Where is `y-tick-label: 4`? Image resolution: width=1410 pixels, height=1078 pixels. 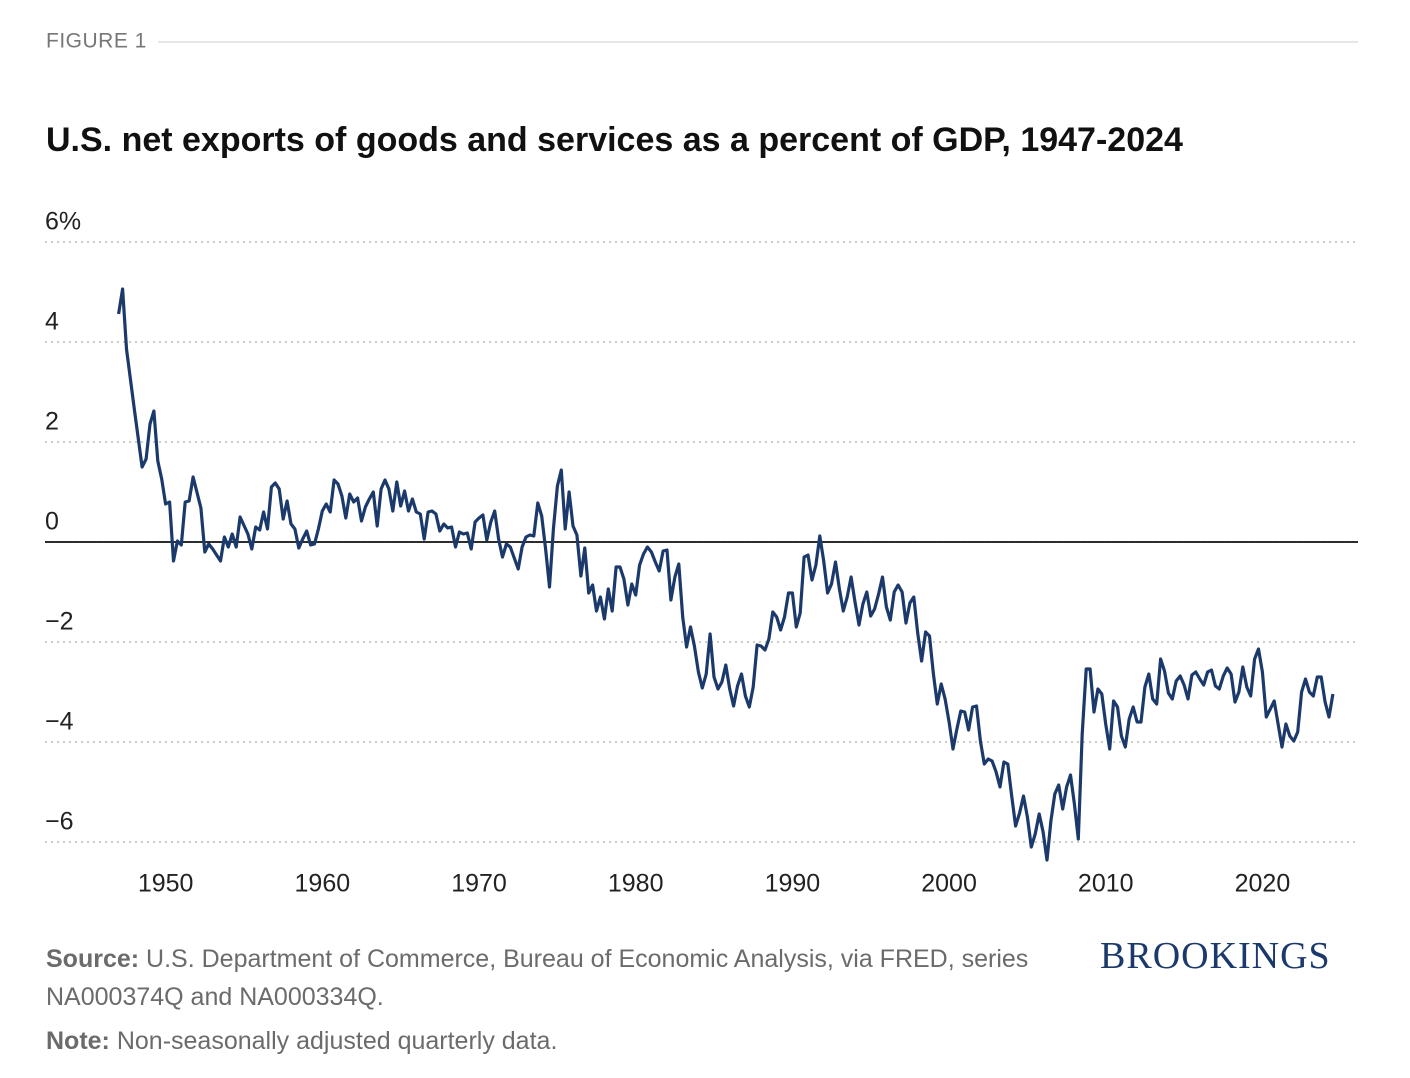 y-tick-label: 4 is located at coordinates (52, 322).